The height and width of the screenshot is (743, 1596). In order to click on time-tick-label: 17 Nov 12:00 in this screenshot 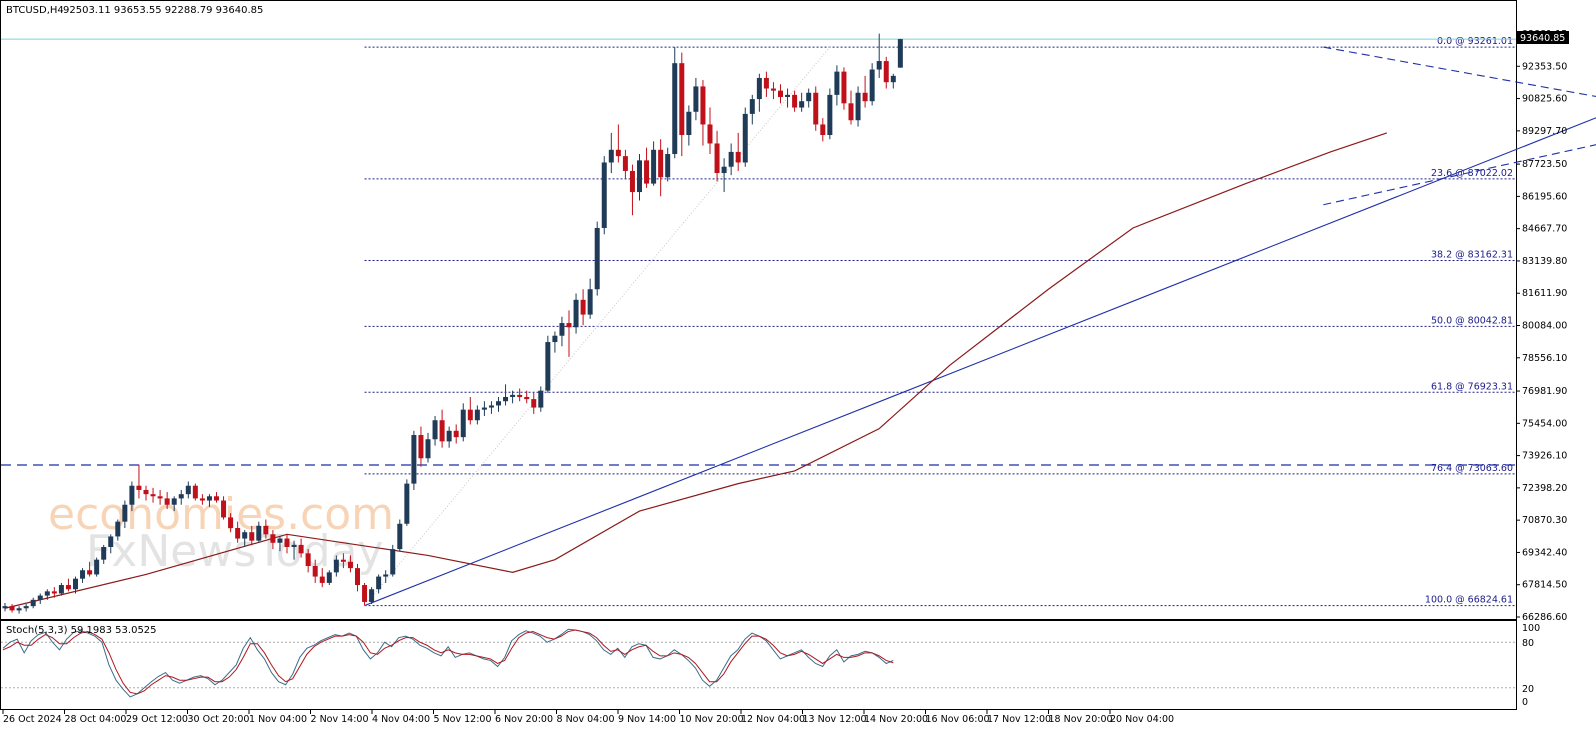, I will do `click(1019, 719)`.